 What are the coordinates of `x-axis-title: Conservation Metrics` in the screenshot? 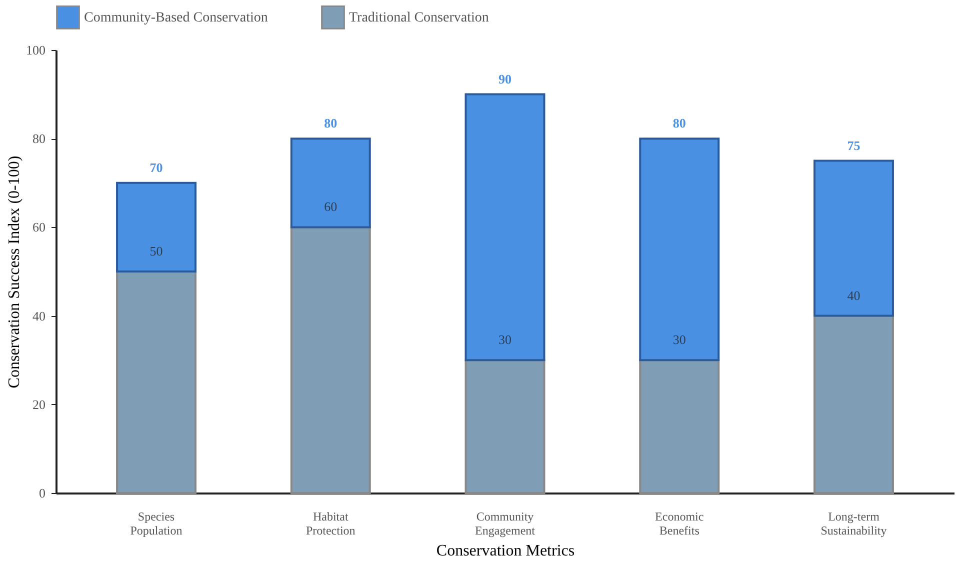 It's located at (505, 551).